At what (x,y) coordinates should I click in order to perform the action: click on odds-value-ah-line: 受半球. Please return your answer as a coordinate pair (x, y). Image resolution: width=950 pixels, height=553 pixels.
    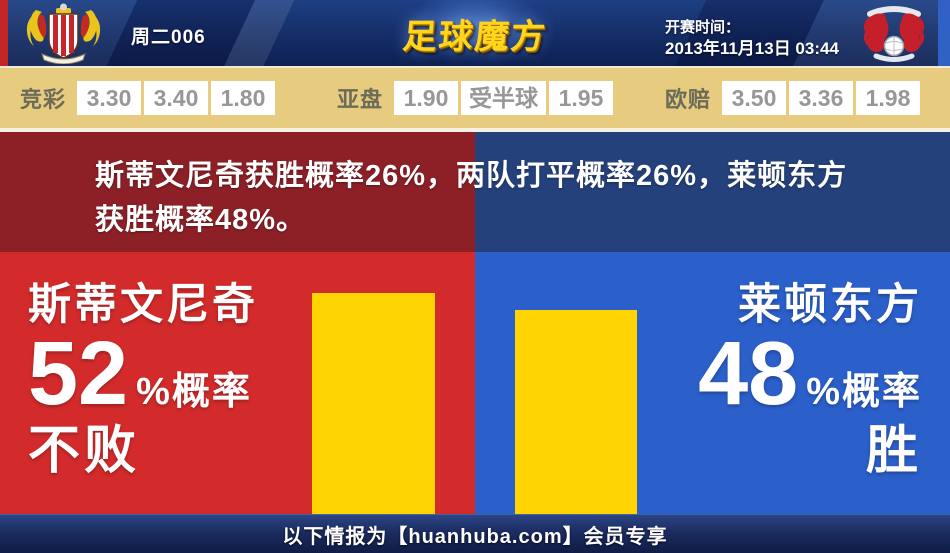
    Looking at the image, I should click on (504, 98).